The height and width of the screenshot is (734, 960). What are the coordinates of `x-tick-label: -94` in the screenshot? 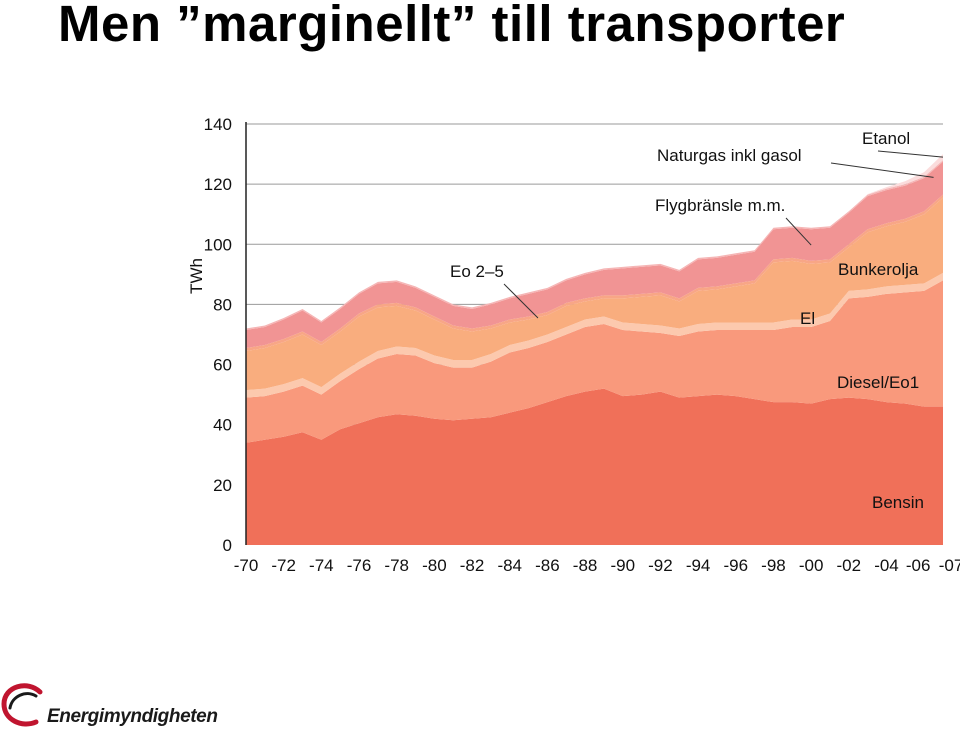 It's located at (698, 565).